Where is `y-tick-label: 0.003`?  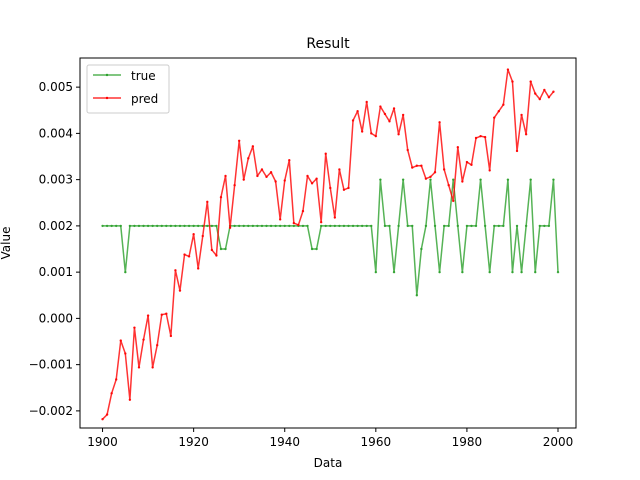
y-tick-label: 0.003 is located at coordinates (56, 180).